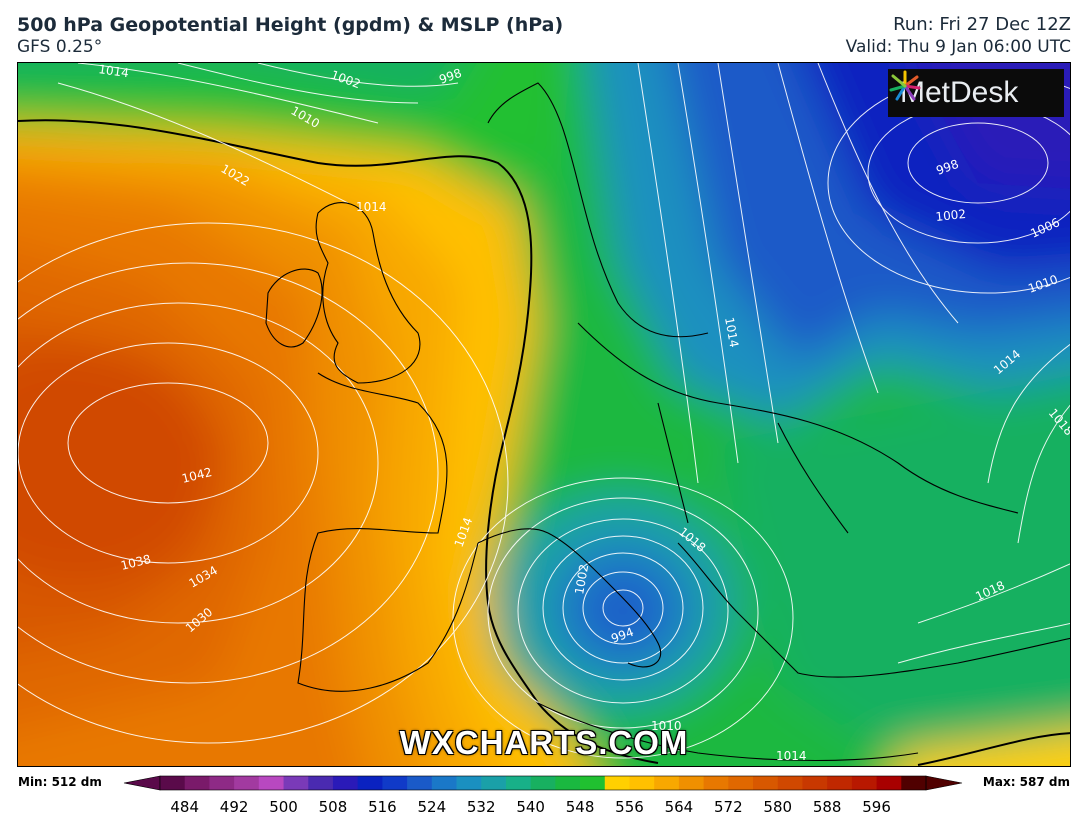  I want to click on ireland-coast, so click(294, 308).